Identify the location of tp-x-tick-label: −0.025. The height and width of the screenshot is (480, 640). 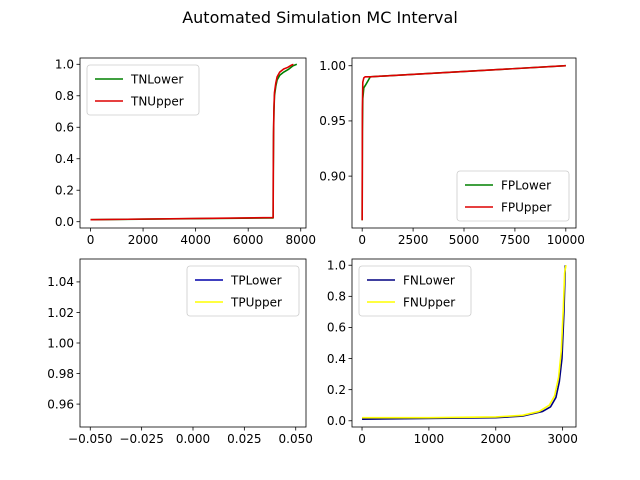
(141, 439).